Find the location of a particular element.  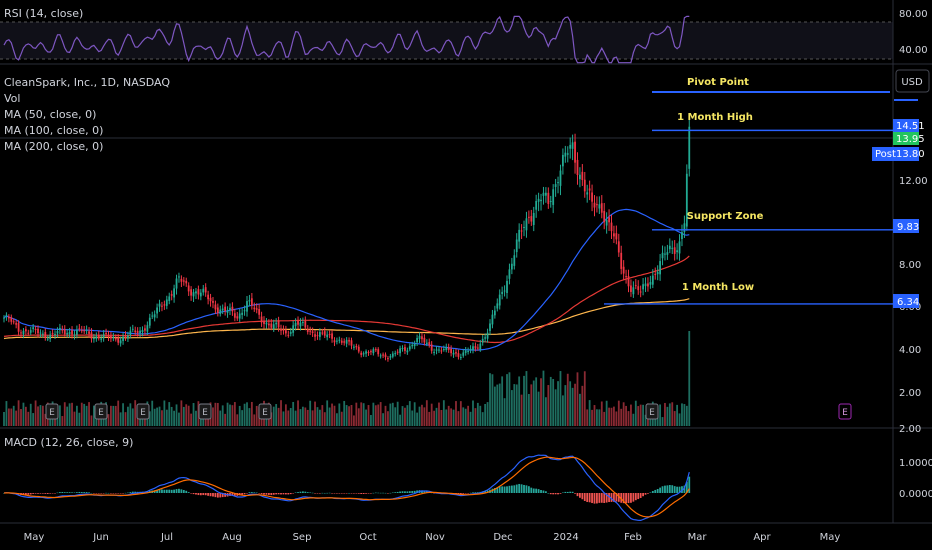

pivot-point-annotation: Pivot Point is located at coordinates (718, 82).